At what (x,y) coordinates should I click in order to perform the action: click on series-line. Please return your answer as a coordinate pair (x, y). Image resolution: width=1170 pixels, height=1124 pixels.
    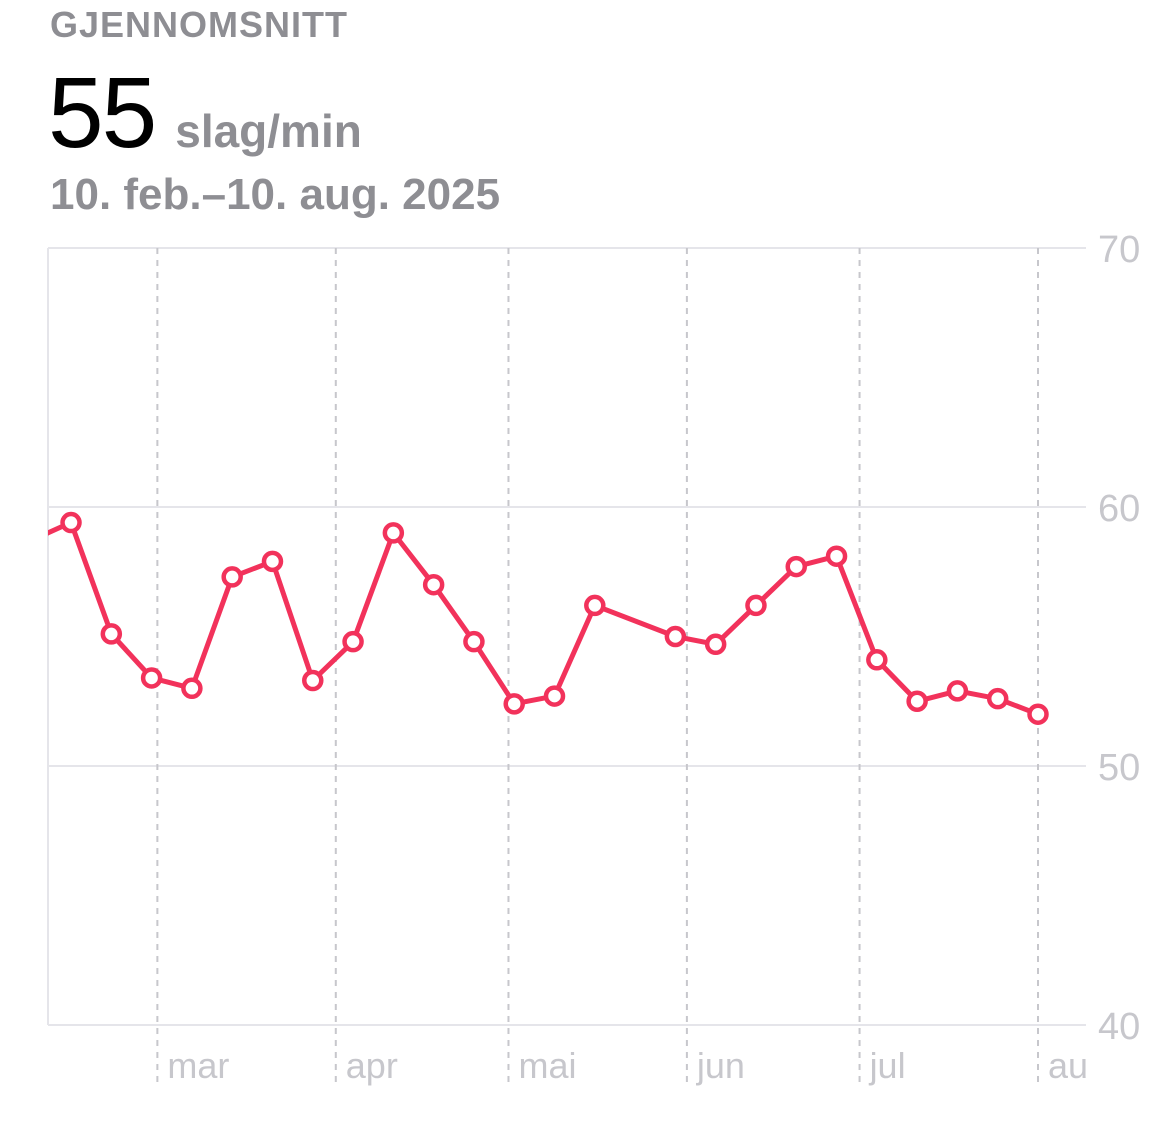
    Looking at the image, I should click on (544, 618).